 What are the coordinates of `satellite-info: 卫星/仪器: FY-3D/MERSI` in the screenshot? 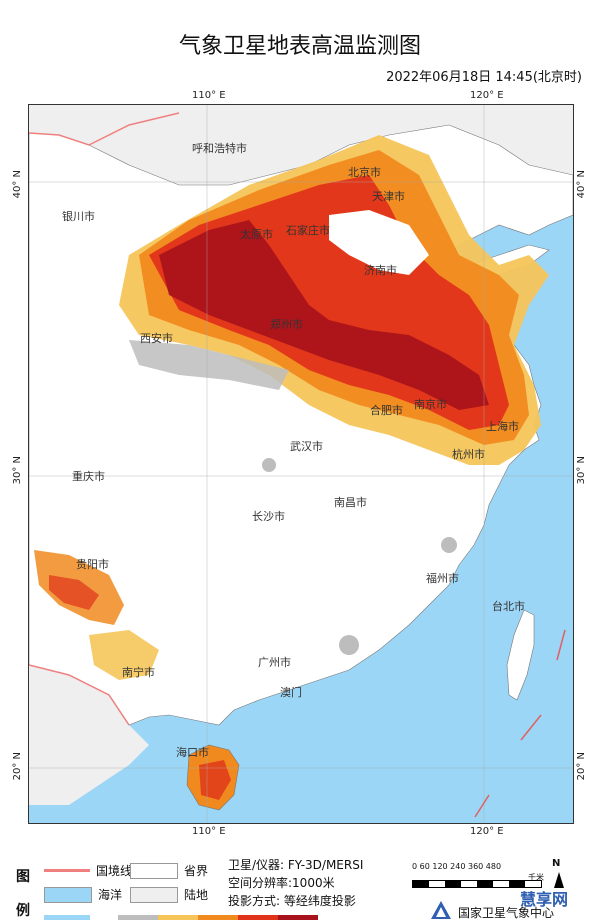 It's located at (296, 865).